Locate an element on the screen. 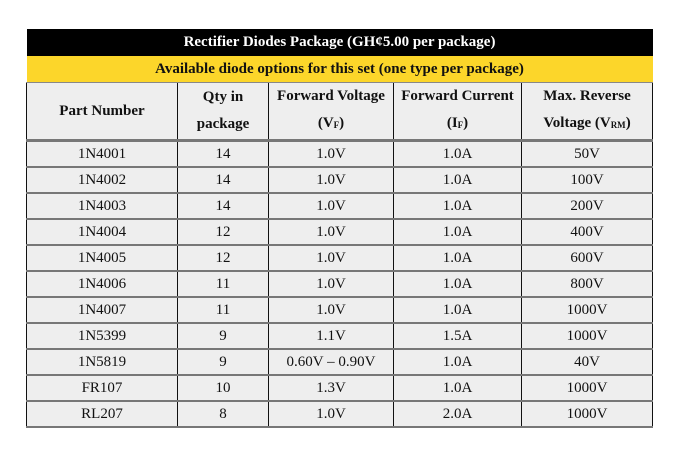 The height and width of the screenshot is (461, 684). cell-max-reverse-voltage: 100V is located at coordinates (587, 180).